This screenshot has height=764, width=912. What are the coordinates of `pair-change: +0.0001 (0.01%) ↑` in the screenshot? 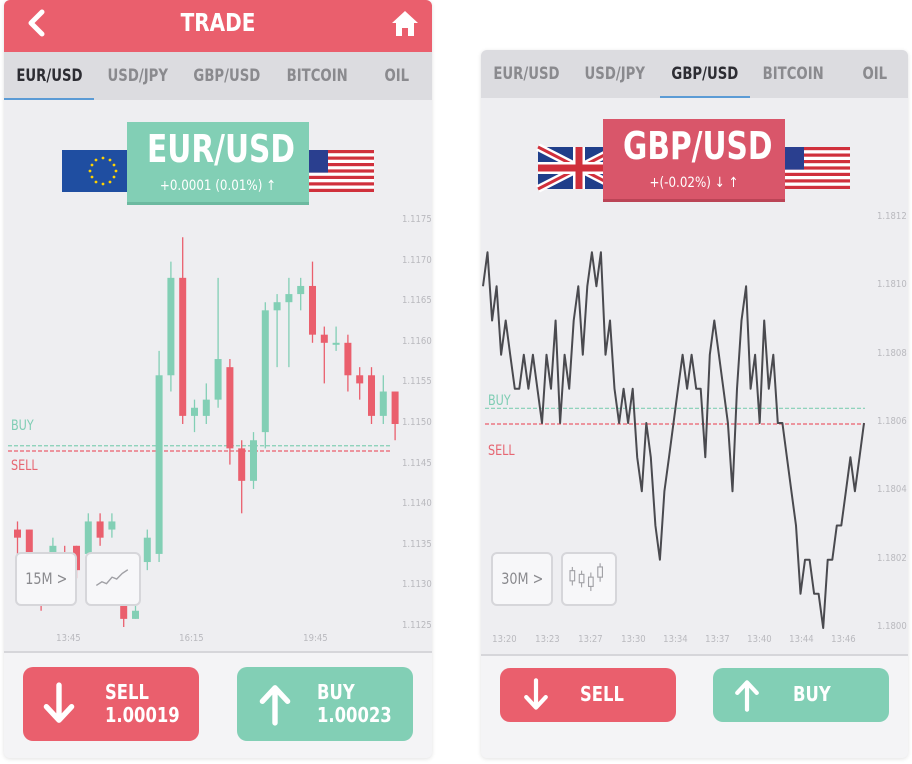 It's located at (218, 186).